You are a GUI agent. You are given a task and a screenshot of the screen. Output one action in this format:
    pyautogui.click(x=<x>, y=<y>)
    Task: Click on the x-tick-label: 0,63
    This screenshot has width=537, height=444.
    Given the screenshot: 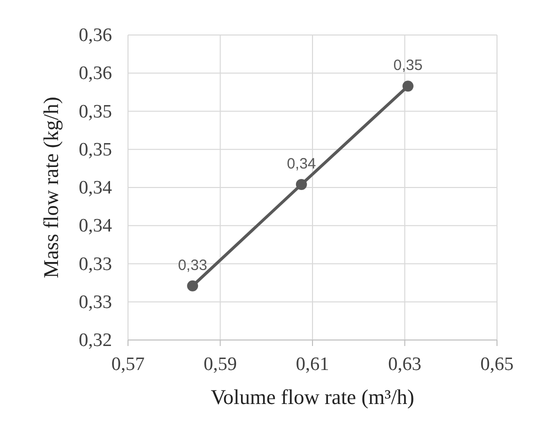 What is the action you would take?
    pyautogui.click(x=405, y=364)
    